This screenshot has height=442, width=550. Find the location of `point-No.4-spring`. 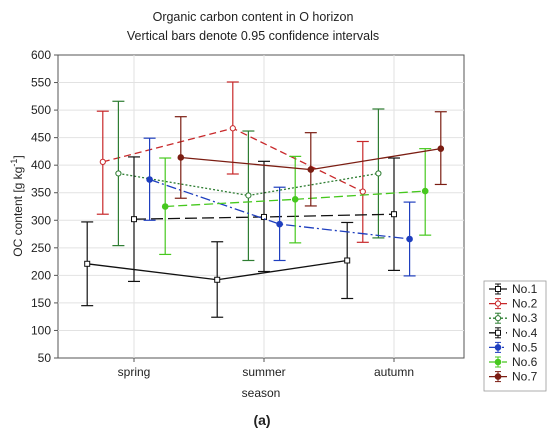

point-No.4-spring is located at coordinates (134, 219).